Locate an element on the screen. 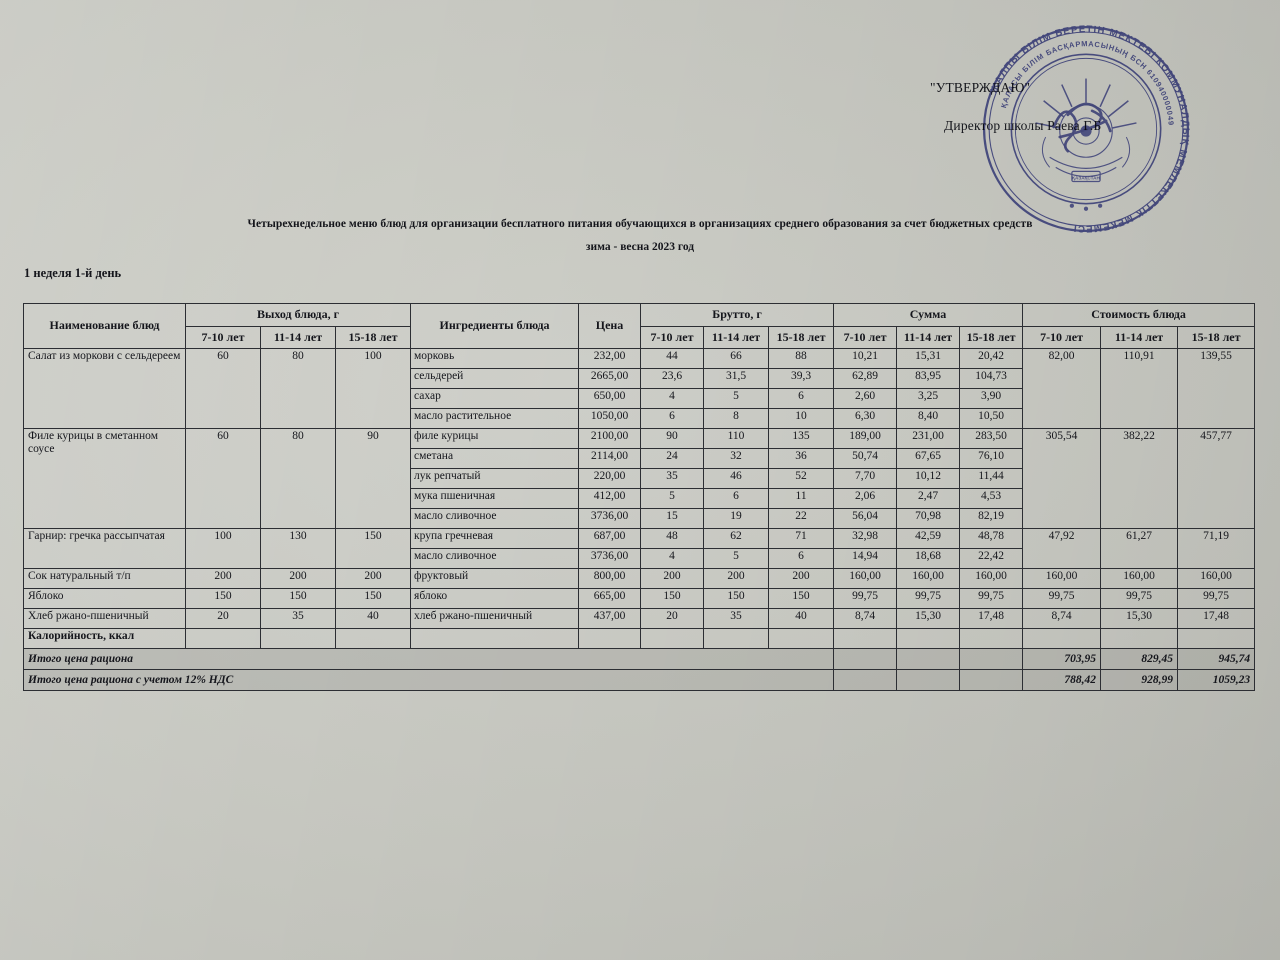 The height and width of the screenshot is (960, 1280). cell-cost-age3: 139,55 is located at coordinates (1216, 389).